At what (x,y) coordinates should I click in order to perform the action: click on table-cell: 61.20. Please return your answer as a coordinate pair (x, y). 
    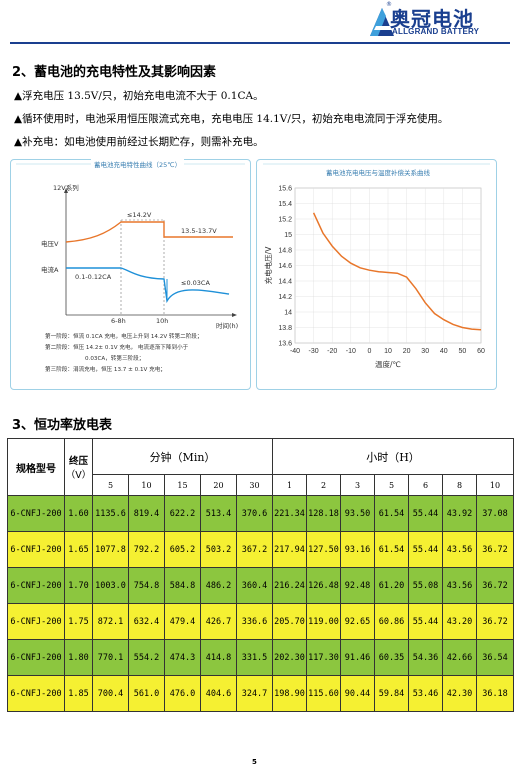
    Looking at the image, I should click on (391, 585).